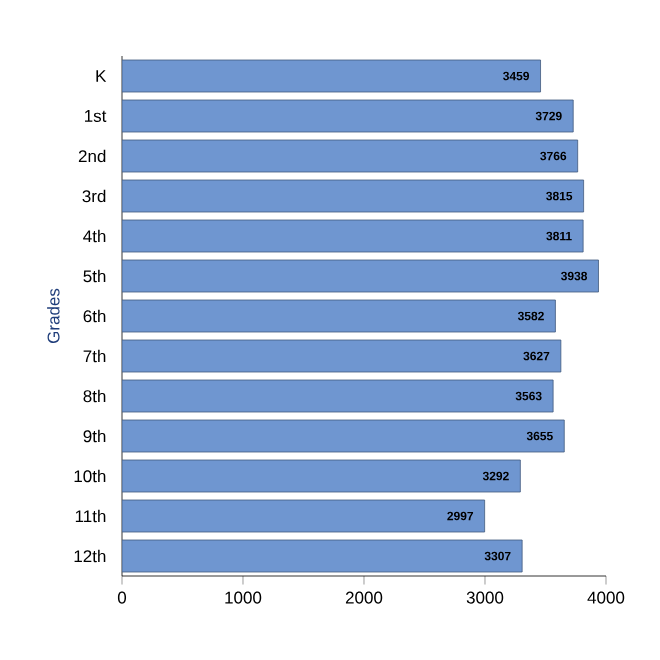  Describe the element at coordinates (364, 597) in the screenshot. I see `x-tick-label: 2000` at that location.